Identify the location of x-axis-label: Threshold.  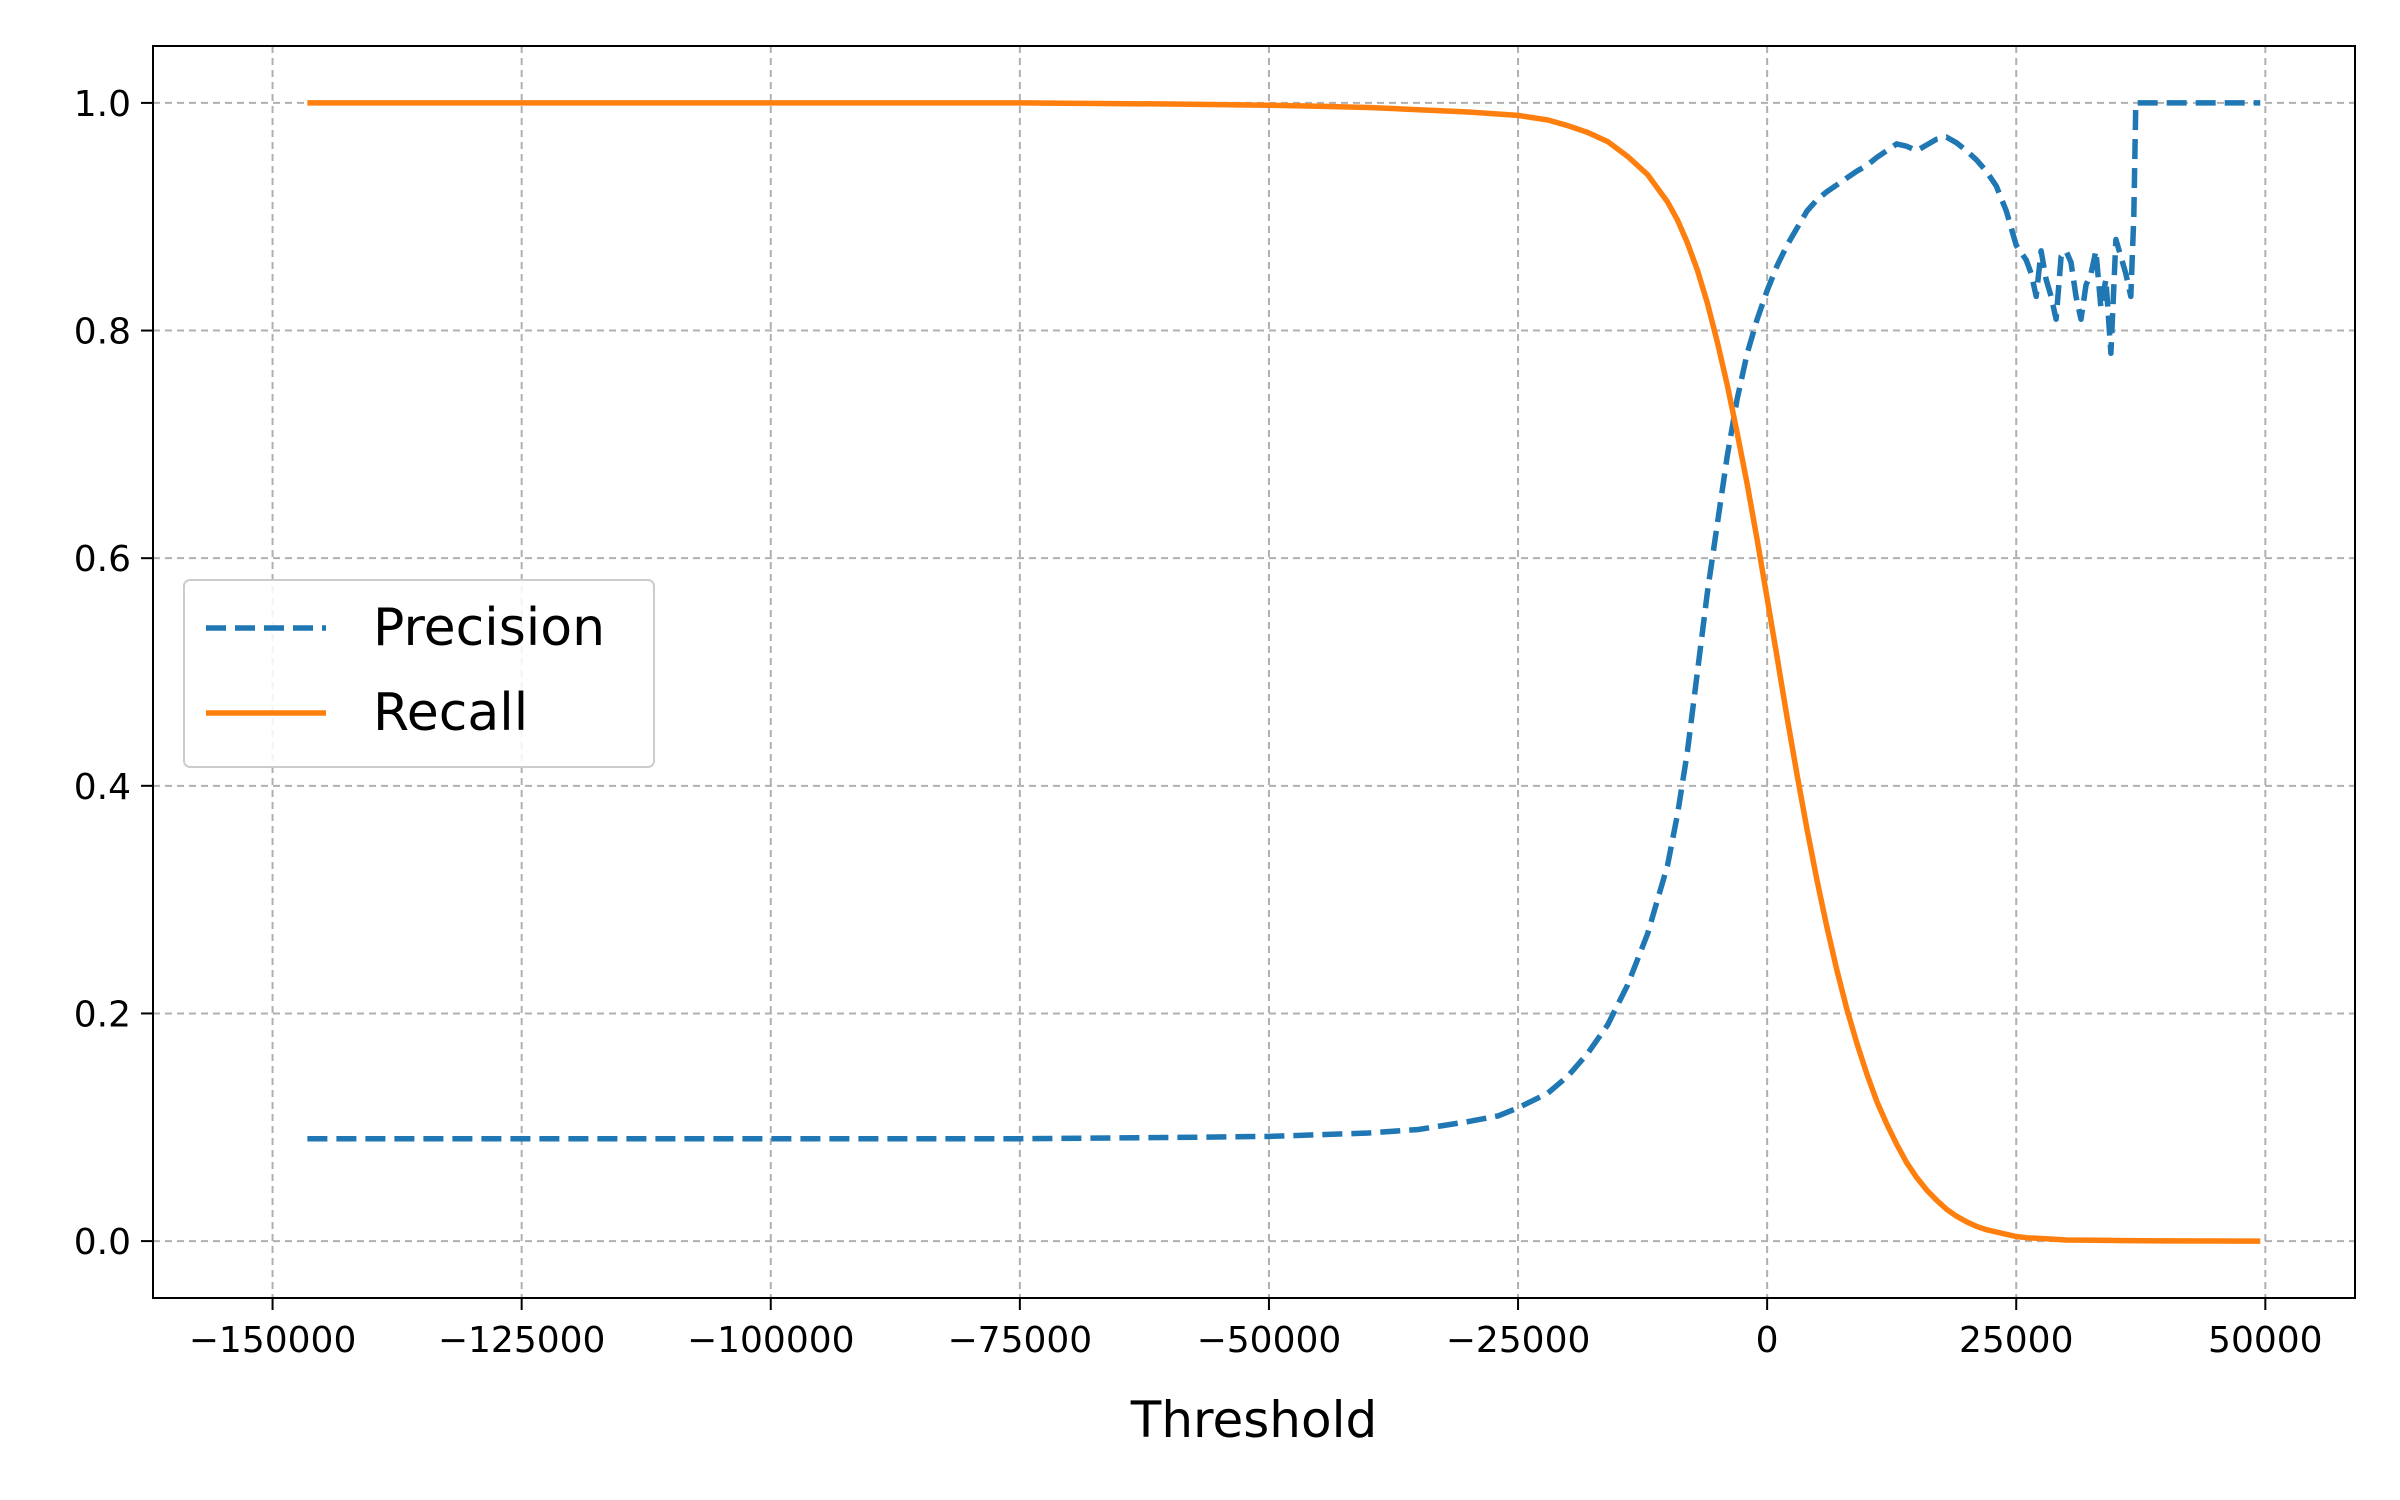
(1253, 1420).